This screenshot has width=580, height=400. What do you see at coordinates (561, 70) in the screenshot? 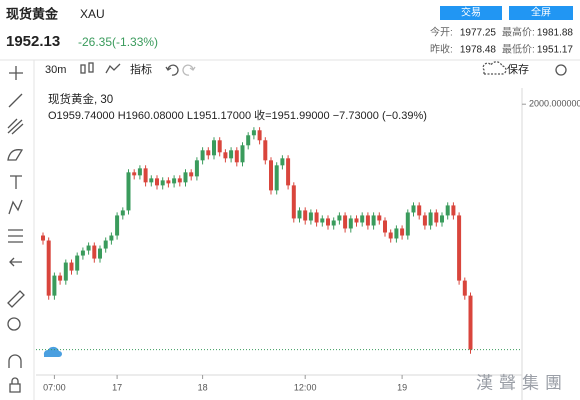
I see `settings-icon` at bounding box center [561, 70].